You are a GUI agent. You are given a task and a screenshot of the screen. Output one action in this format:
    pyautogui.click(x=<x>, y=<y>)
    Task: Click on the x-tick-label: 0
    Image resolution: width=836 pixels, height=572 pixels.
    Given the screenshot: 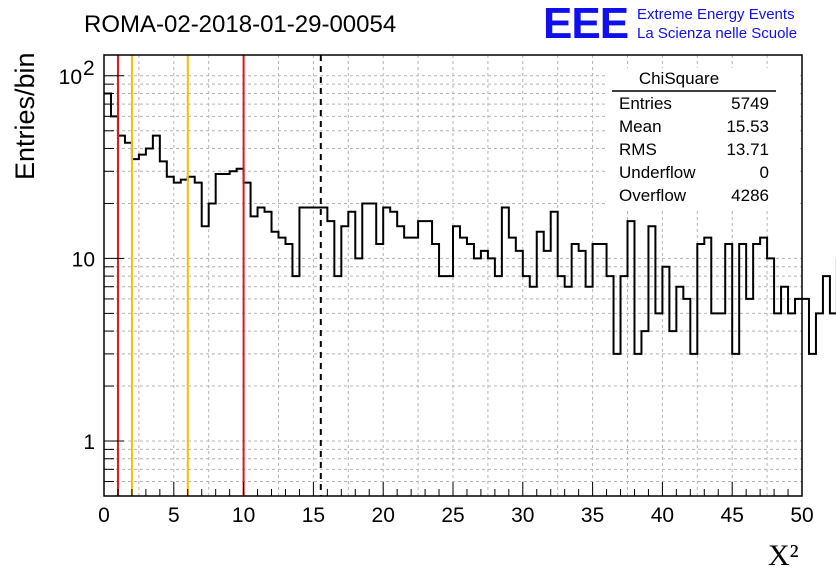 What is the action you would take?
    pyautogui.click(x=104, y=515)
    